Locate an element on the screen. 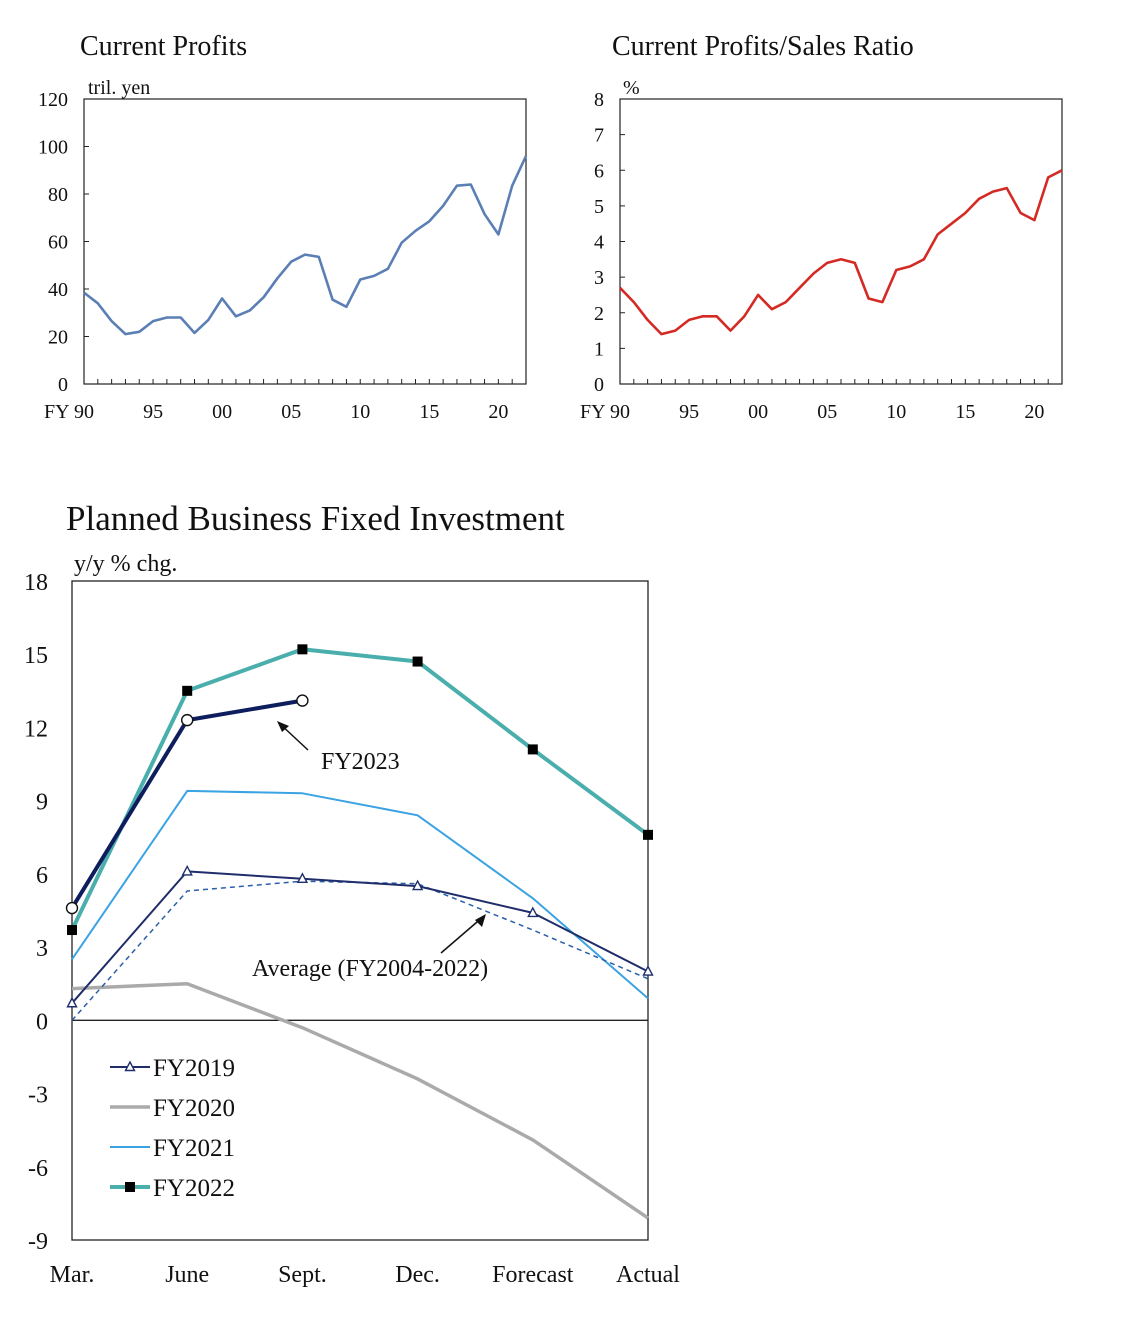 The image size is (1133, 1326). y-tick-label: 20 is located at coordinates (58, 338).